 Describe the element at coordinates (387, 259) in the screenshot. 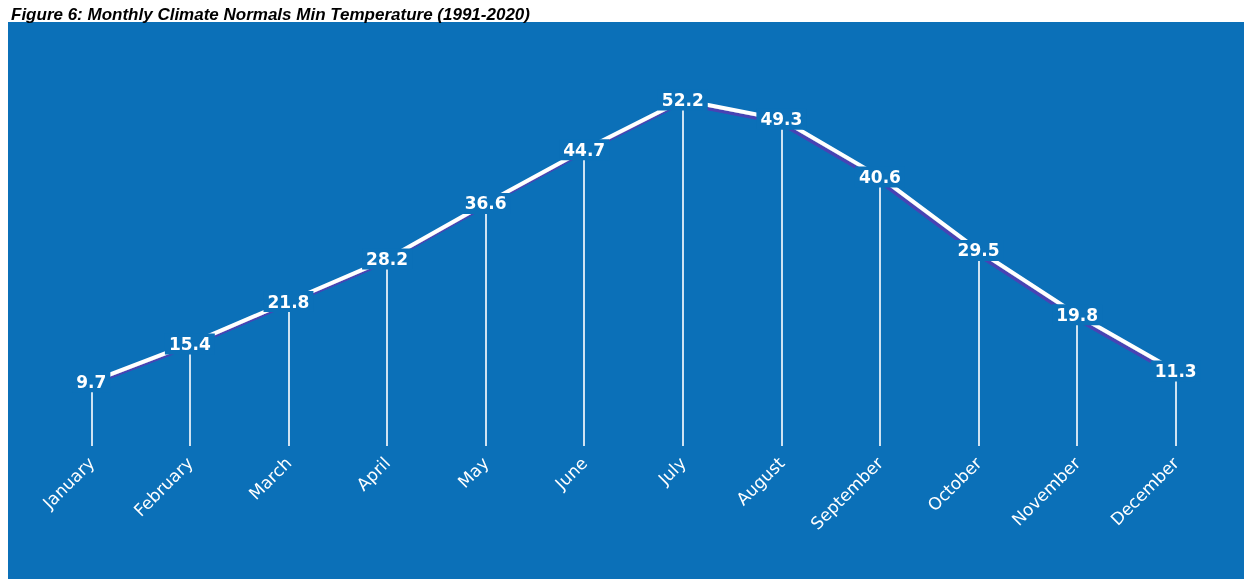

I see `data-label: 28.2` at that location.